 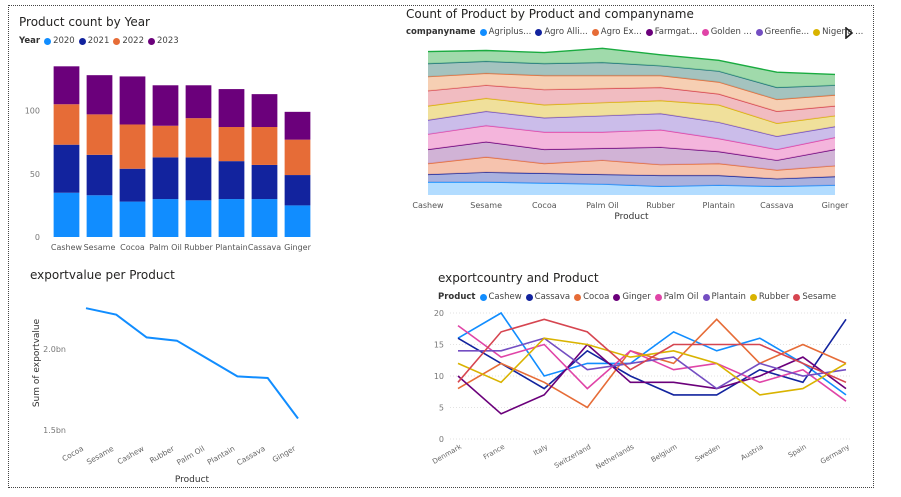 What do you see at coordinates (441, 32) in the screenshot?
I see `legend-title: companyname` at bounding box center [441, 32].